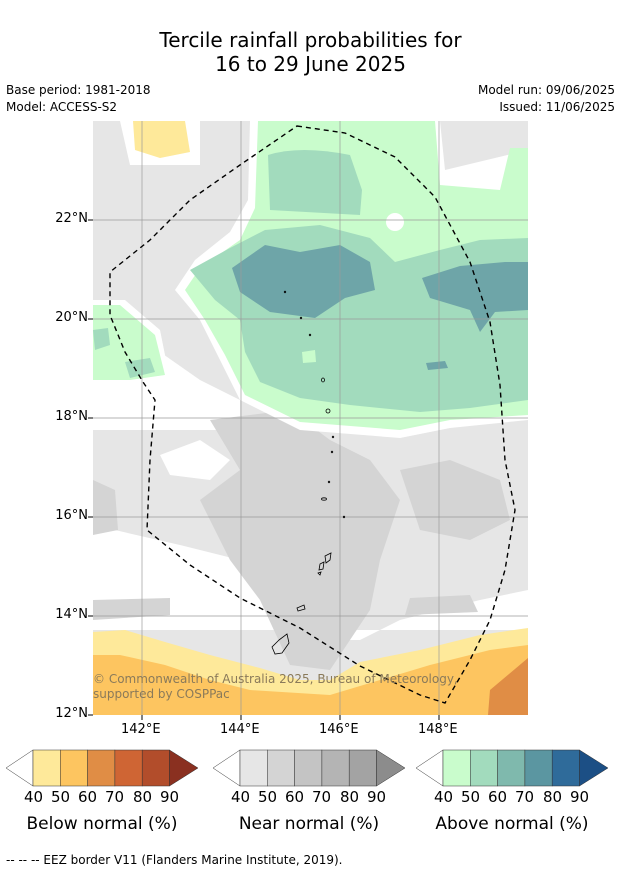  I want to click on lat-label-12n: 12°N, so click(71, 713).